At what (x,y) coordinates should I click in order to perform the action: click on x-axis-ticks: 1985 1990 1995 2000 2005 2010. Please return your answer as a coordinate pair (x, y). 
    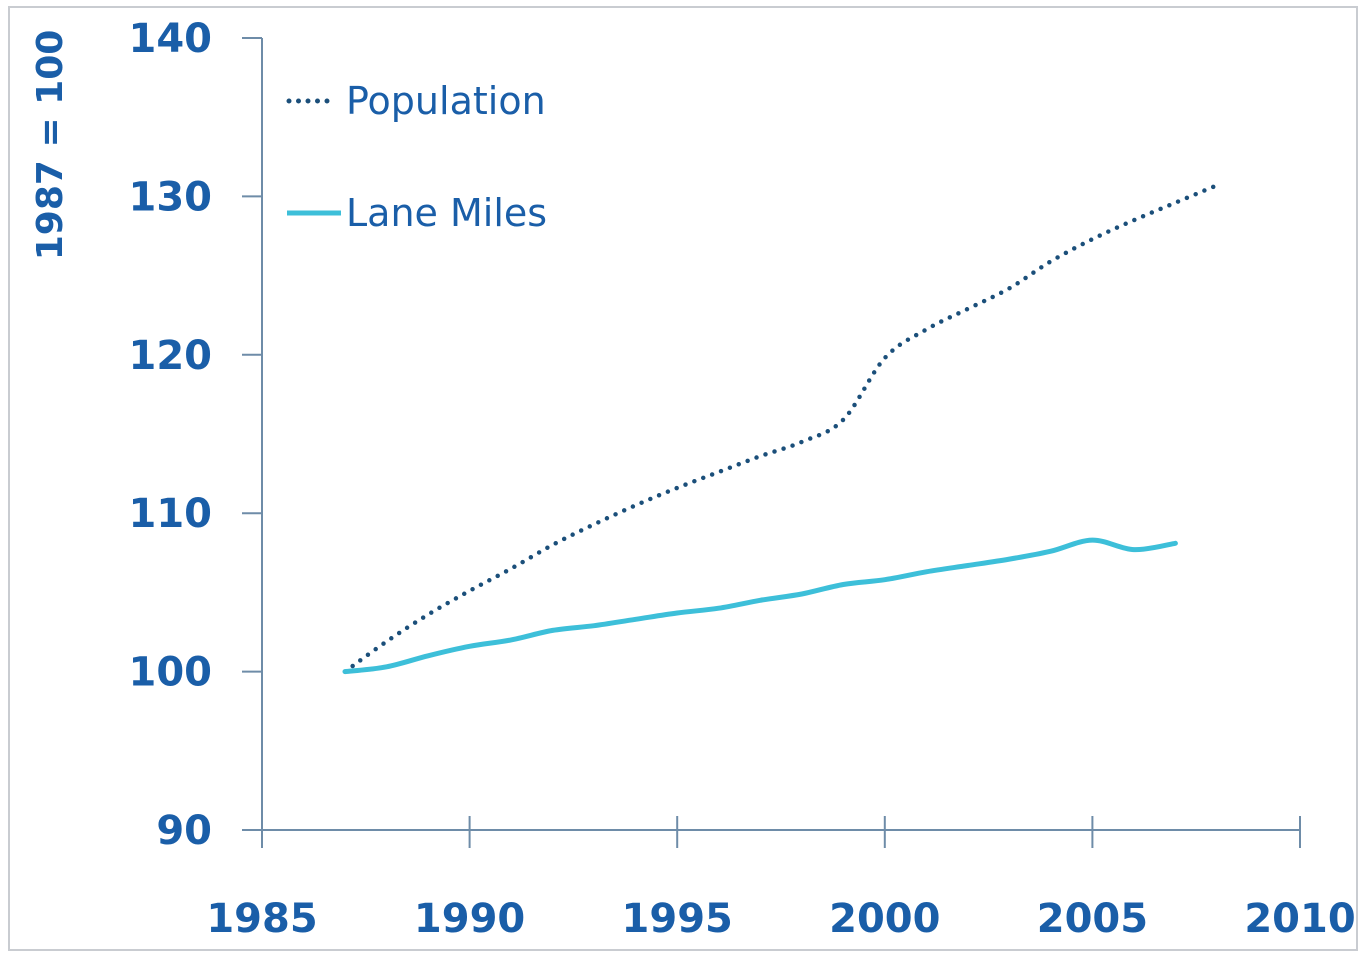
    Looking at the image, I should click on (781, 879).